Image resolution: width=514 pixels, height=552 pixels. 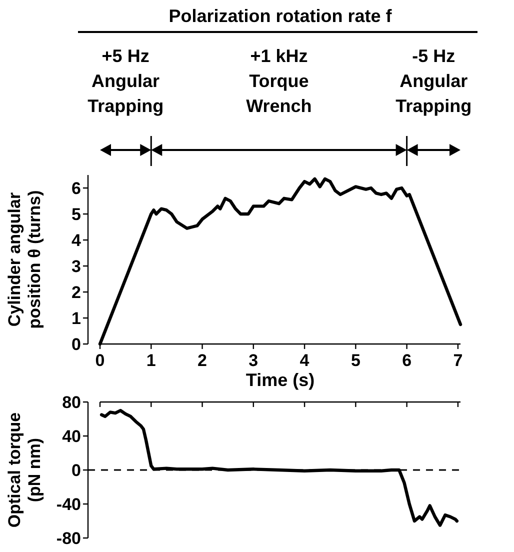 What do you see at coordinates (203, 360) in the screenshot?
I see `x-tick-label: 2` at bounding box center [203, 360].